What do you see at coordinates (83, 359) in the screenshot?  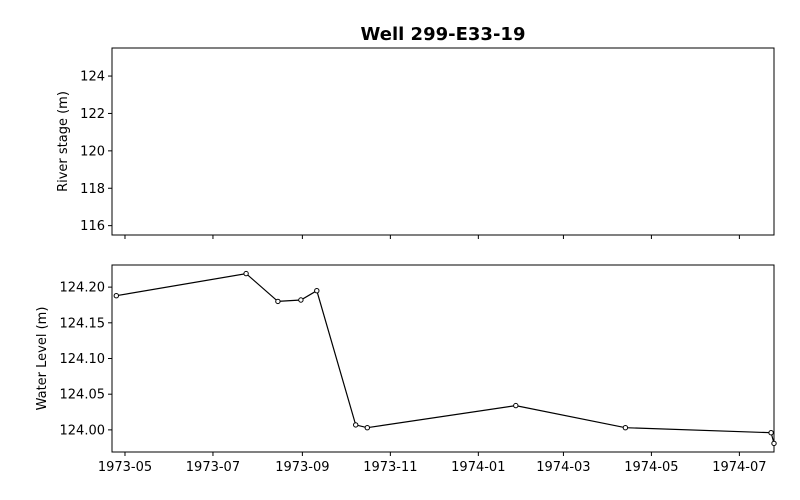 I see `water-level-y-tick-label: 124.10` at bounding box center [83, 359].